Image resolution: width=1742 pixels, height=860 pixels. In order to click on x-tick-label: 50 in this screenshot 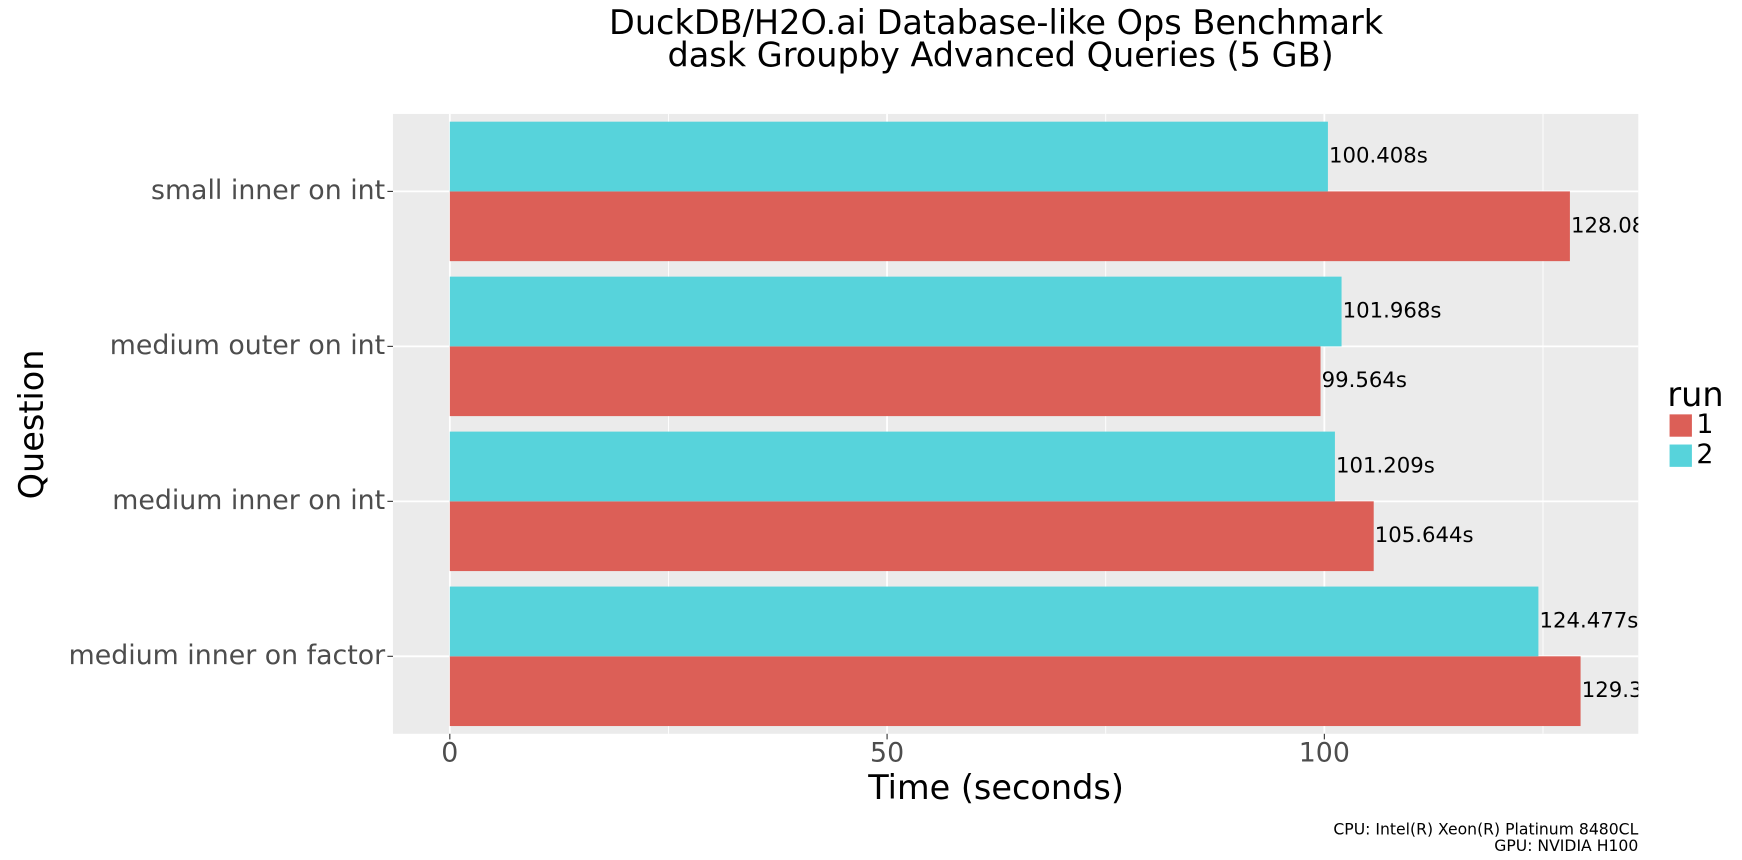, I will do `click(887, 752)`.